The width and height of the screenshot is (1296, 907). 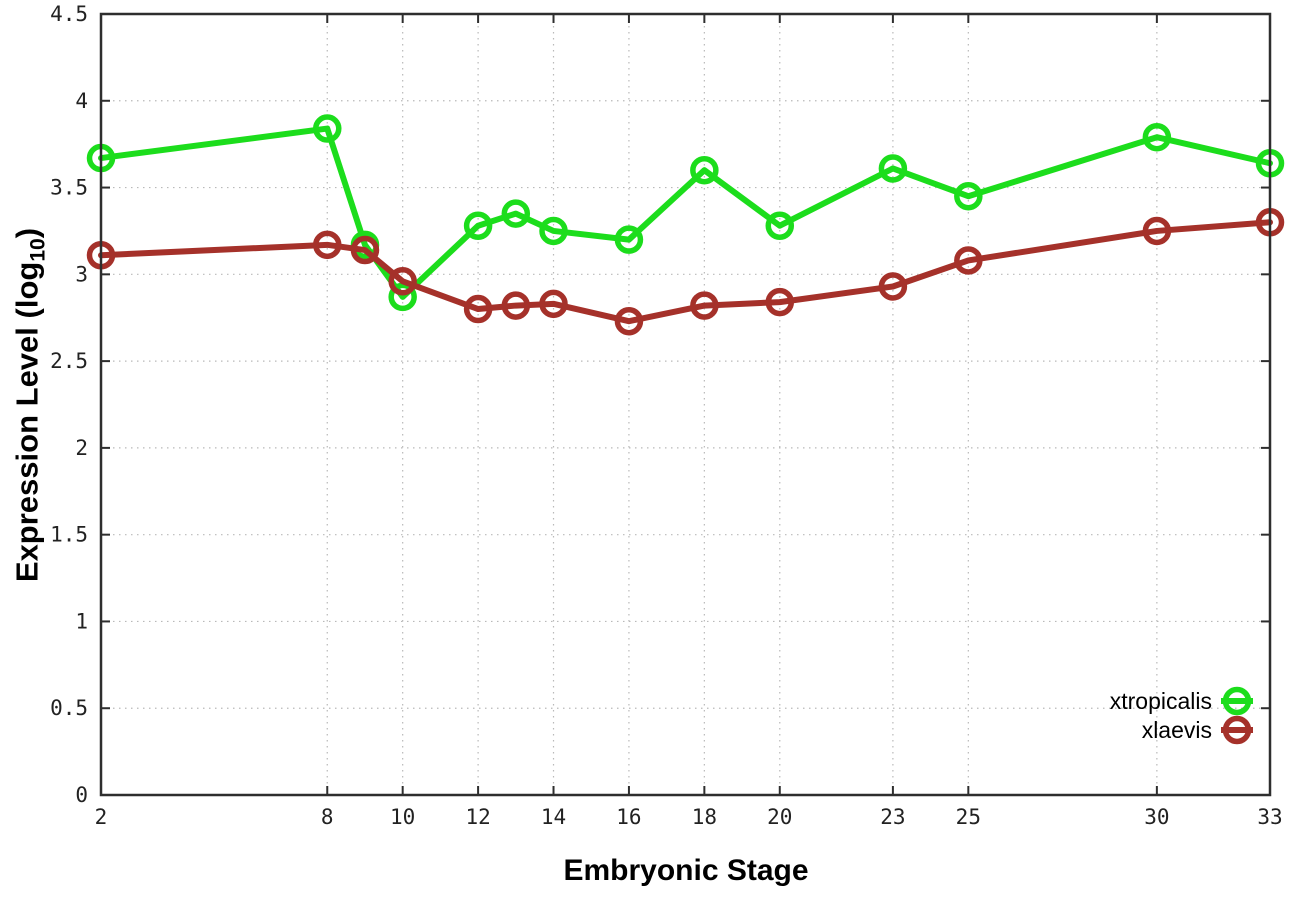 I want to click on x-tick-label: 16, so click(x=628, y=817).